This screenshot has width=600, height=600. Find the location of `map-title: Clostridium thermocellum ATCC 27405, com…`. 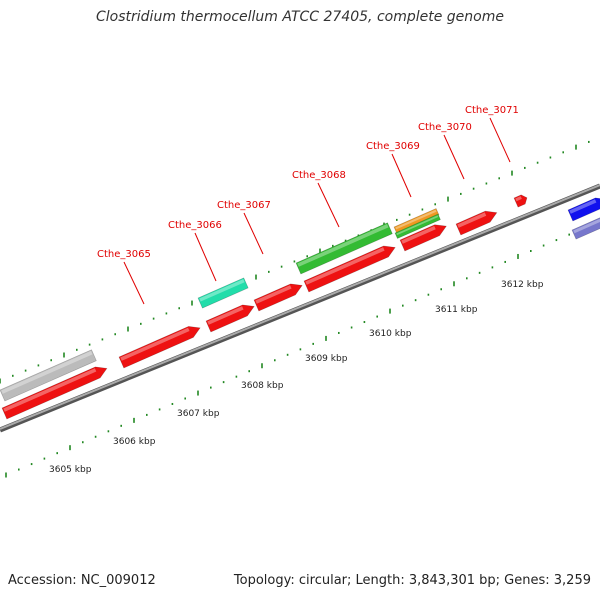

map-title: Clostridium thermocellum ATCC 27405, com… is located at coordinates (300, 17).